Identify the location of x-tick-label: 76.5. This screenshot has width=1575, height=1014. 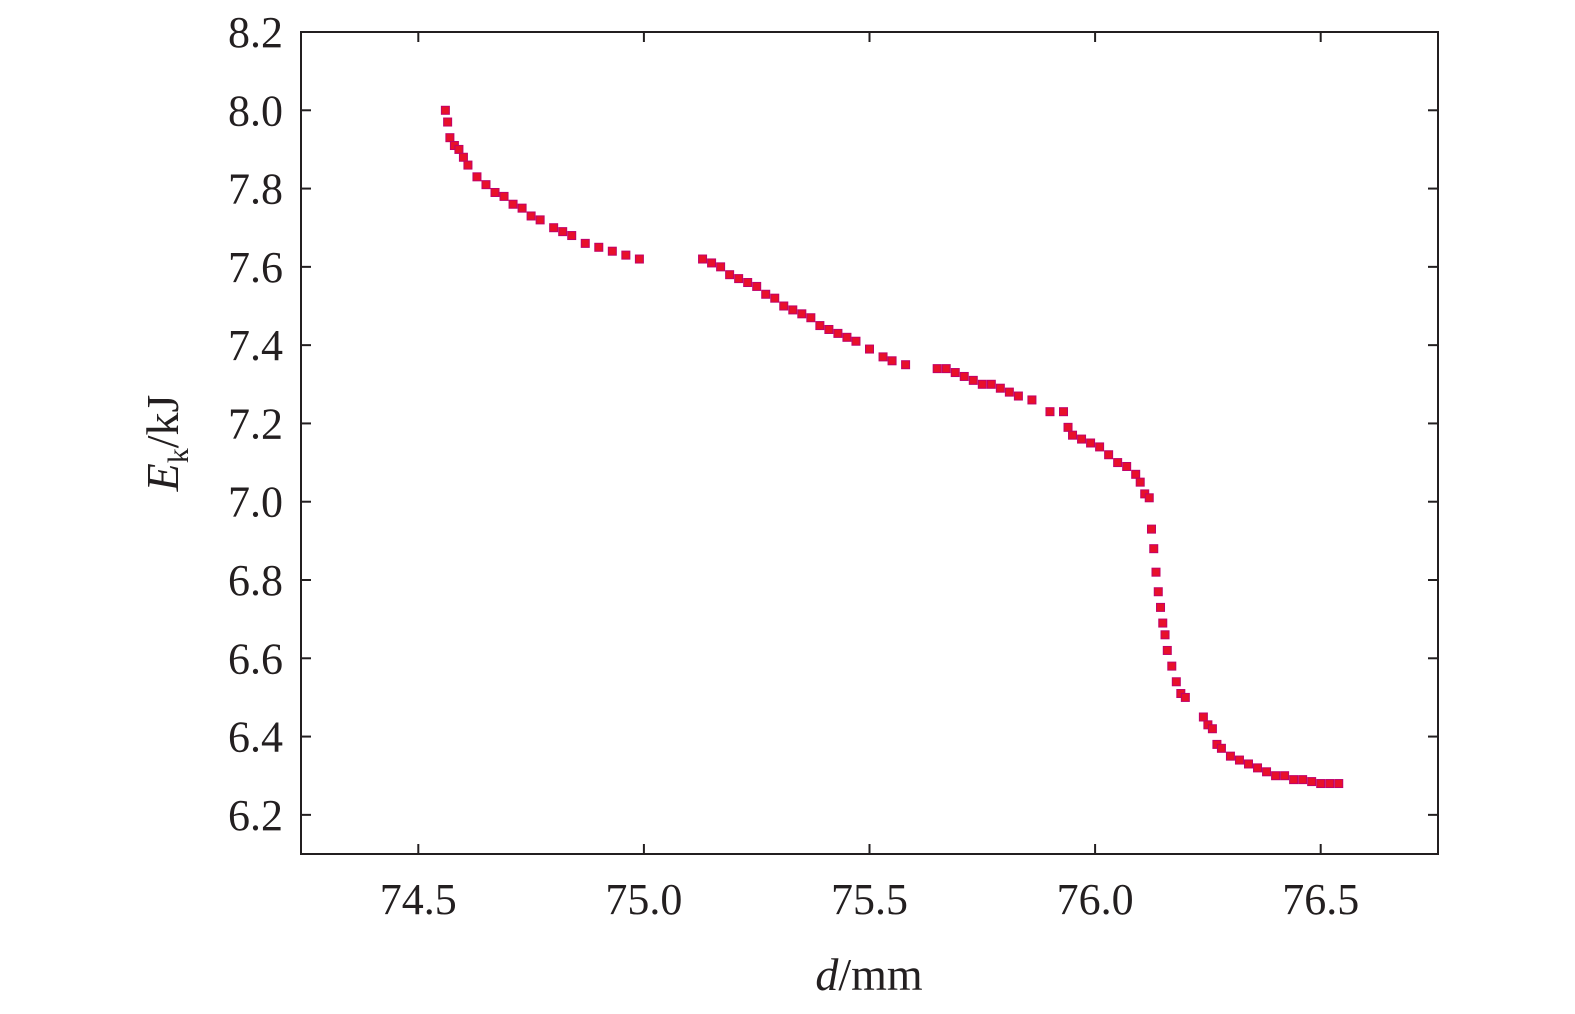
(1320, 899).